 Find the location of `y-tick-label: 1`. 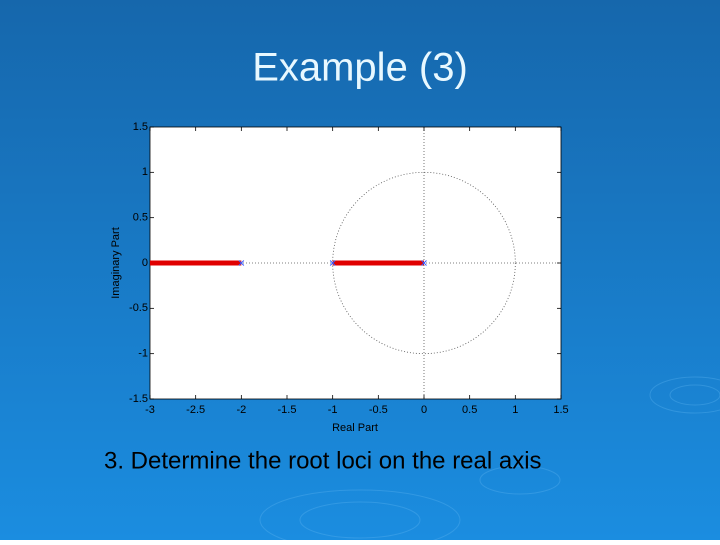

y-tick-label: 1 is located at coordinates (145, 172).